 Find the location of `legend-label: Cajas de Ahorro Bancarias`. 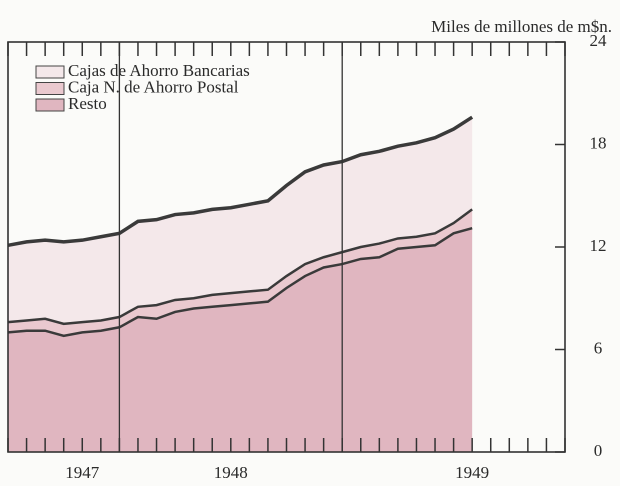

legend-label: Cajas de Ahorro Bancarias is located at coordinates (159, 70).